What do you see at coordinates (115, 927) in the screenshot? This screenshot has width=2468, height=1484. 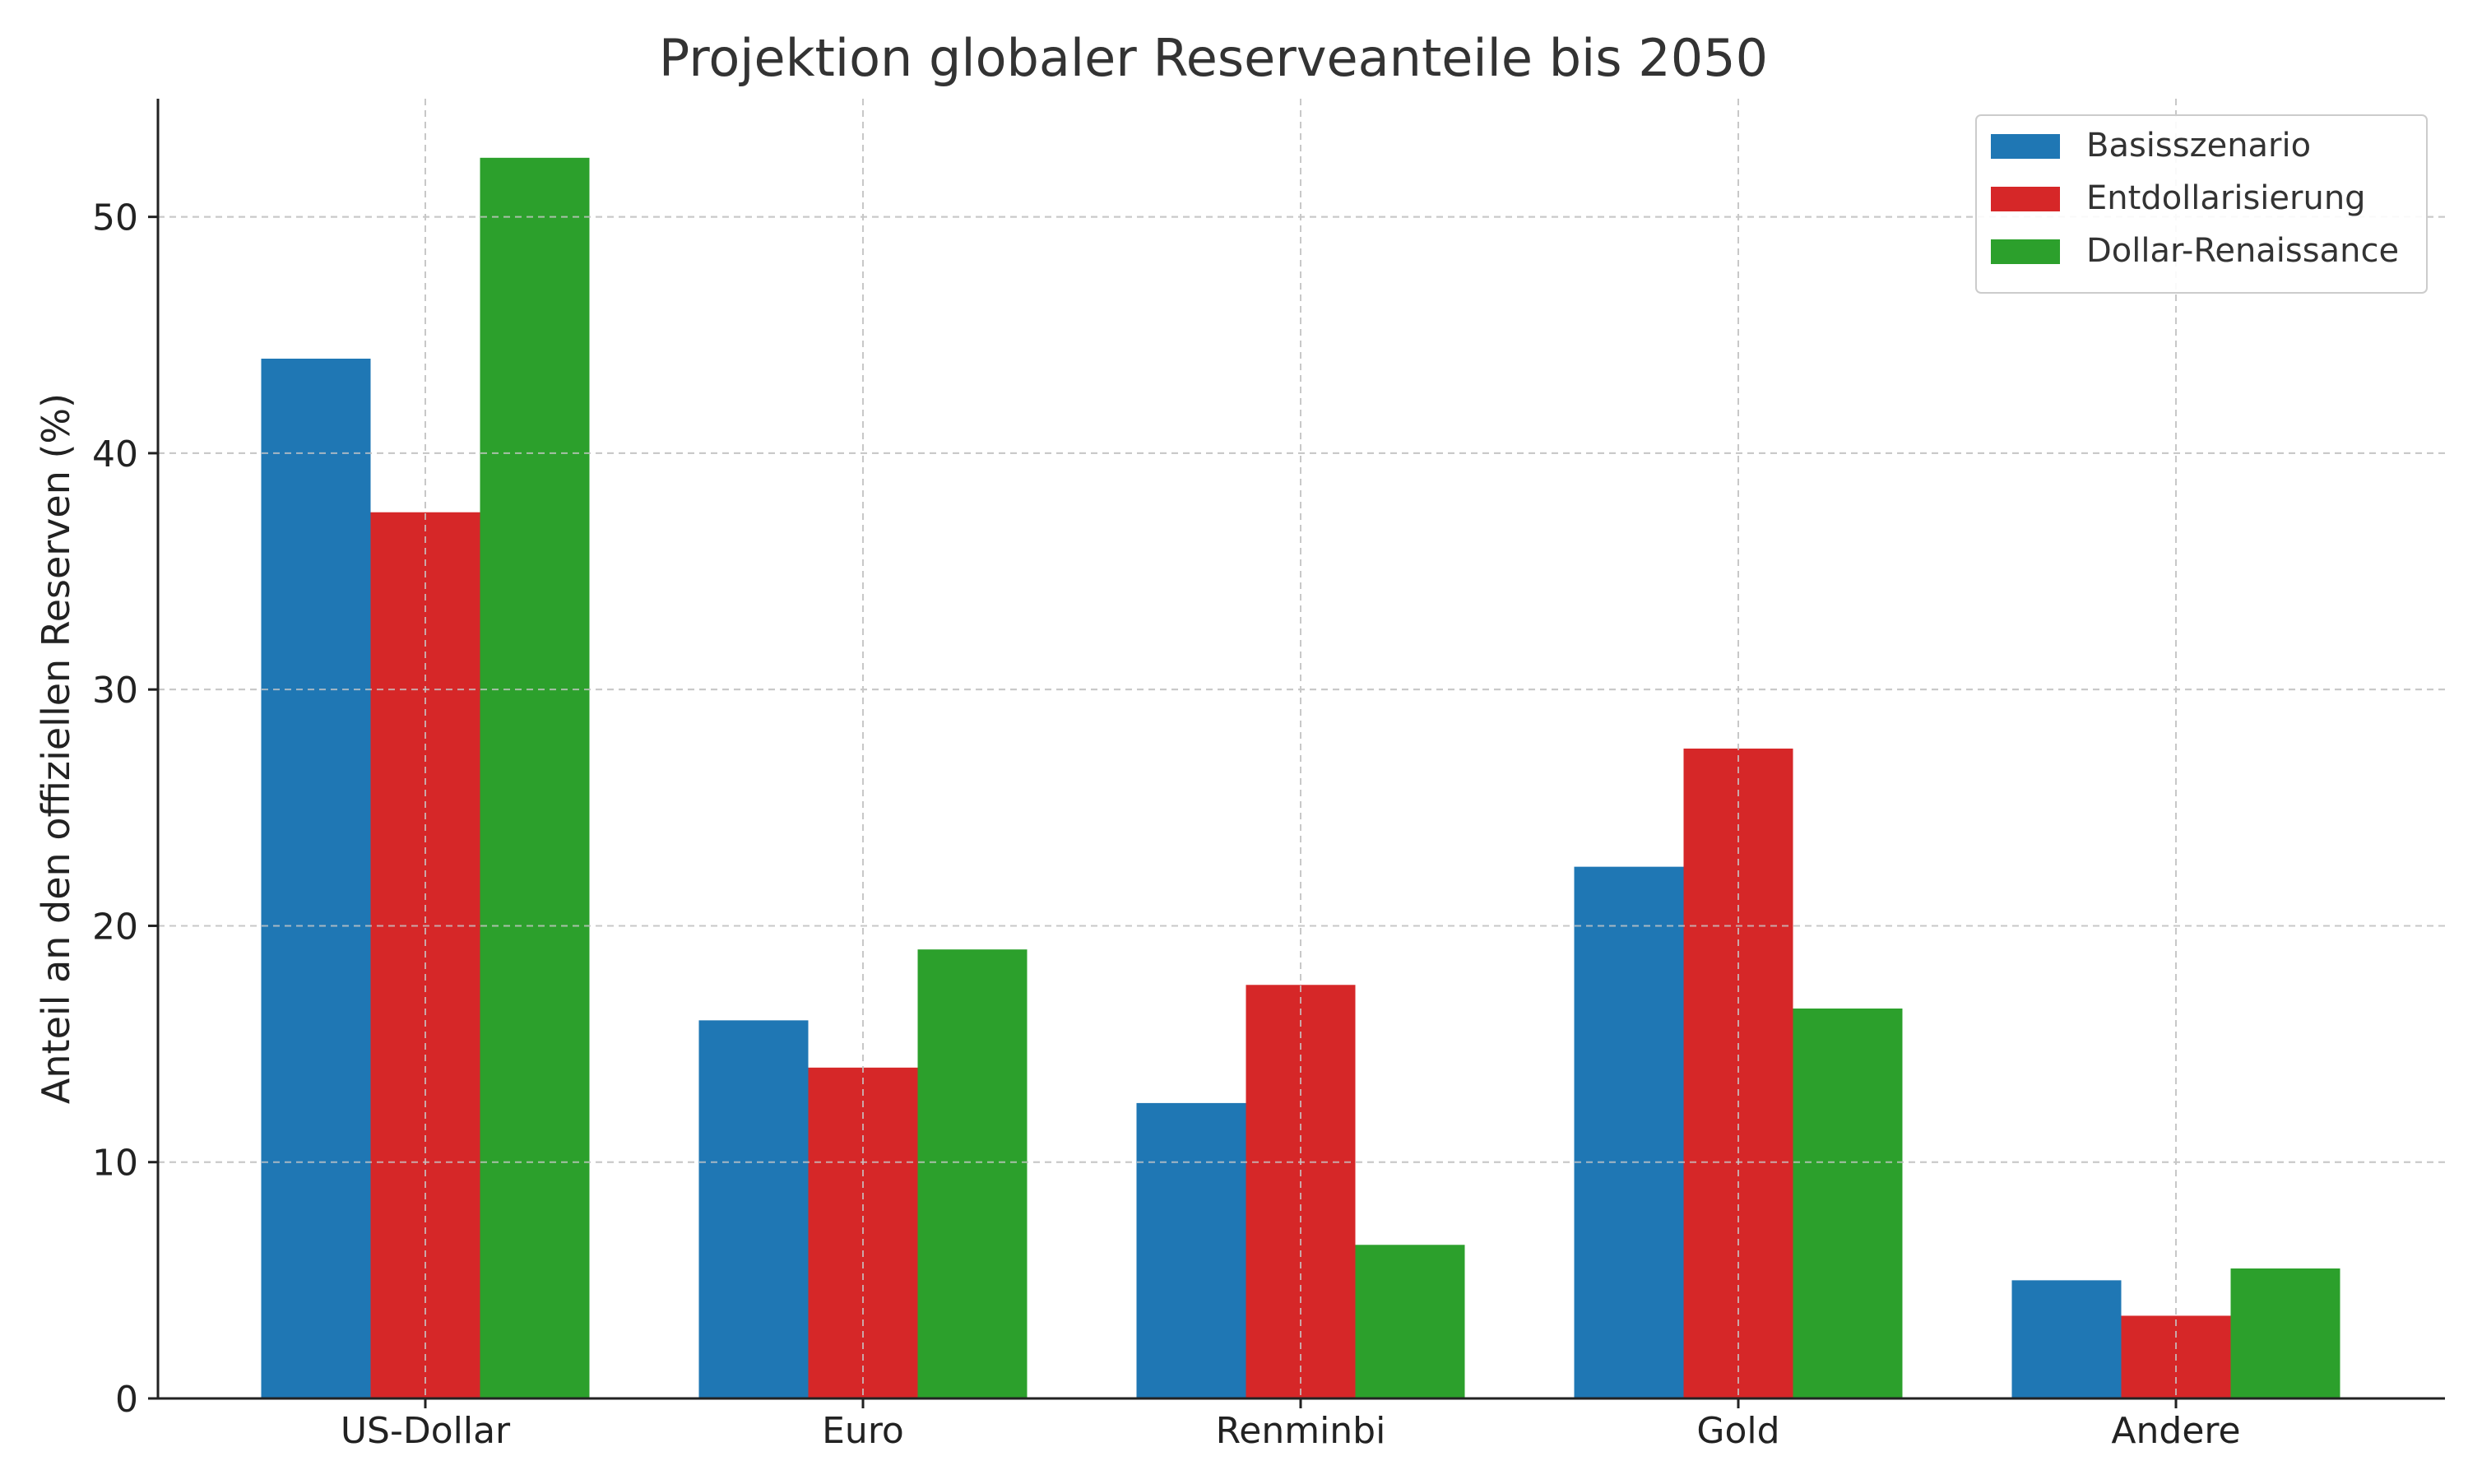 I see `y-tick-label: 20` at bounding box center [115, 927].